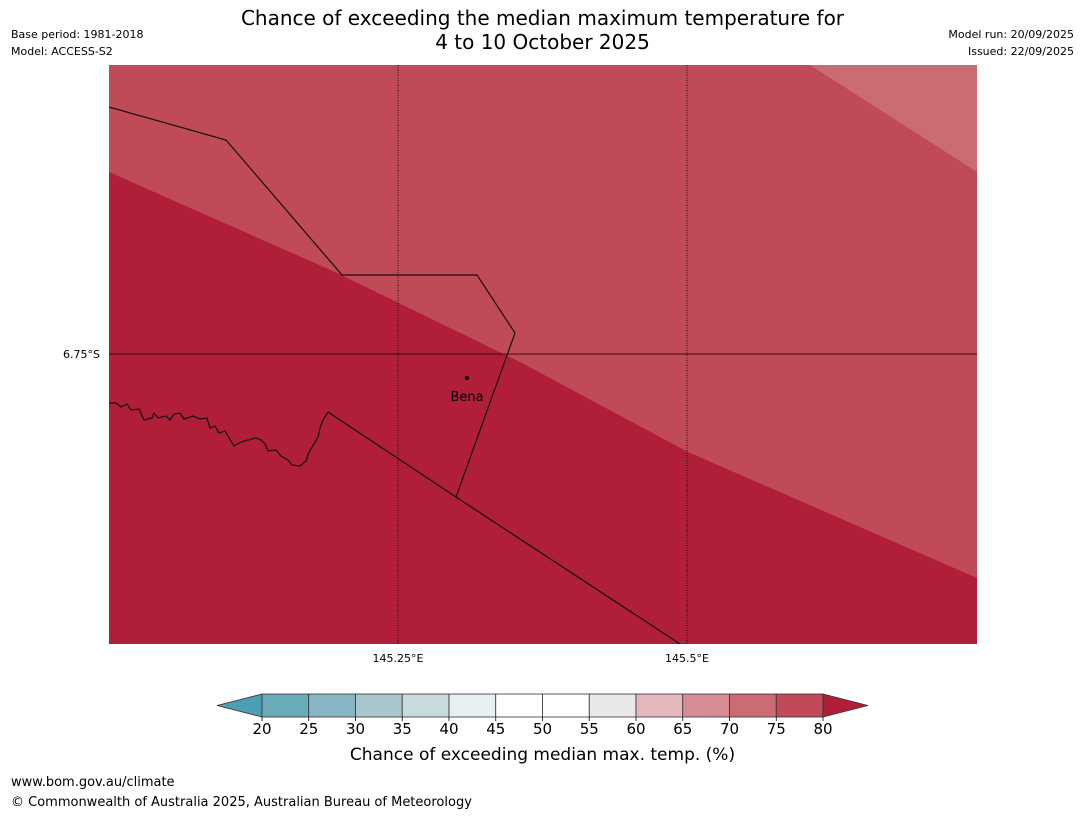 This screenshot has width=1085, height=816. What do you see at coordinates (402, 729) in the screenshot?
I see `colorbar-tick-label: 35` at bounding box center [402, 729].